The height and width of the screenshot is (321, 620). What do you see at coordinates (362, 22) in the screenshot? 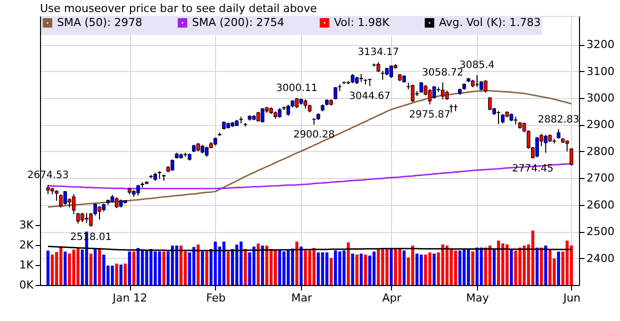
I see `legend-label: Vol: 1.98K` at bounding box center [362, 22].